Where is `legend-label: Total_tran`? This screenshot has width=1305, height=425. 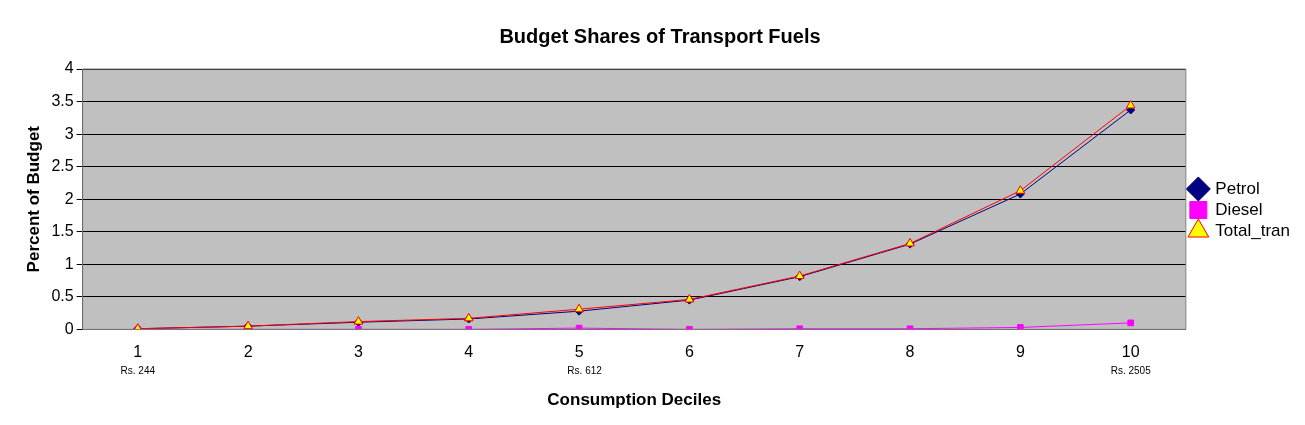 legend-label: Total_tran is located at coordinates (1253, 230).